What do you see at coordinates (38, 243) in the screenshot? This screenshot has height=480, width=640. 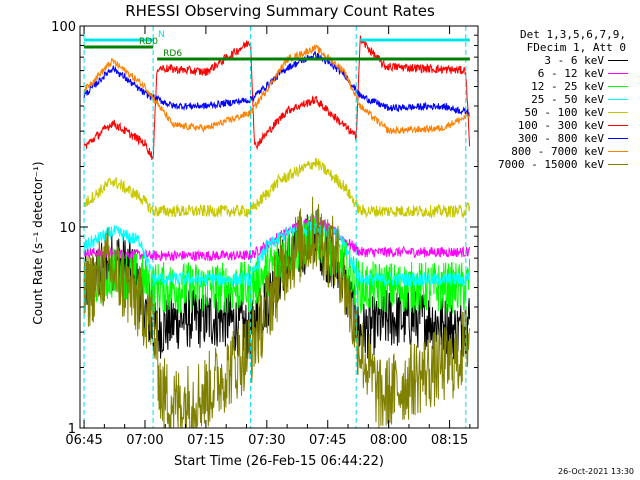 I see `y-axis-label: Count Rate (s⁻¹ detector⁻¹)` at bounding box center [38, 243].